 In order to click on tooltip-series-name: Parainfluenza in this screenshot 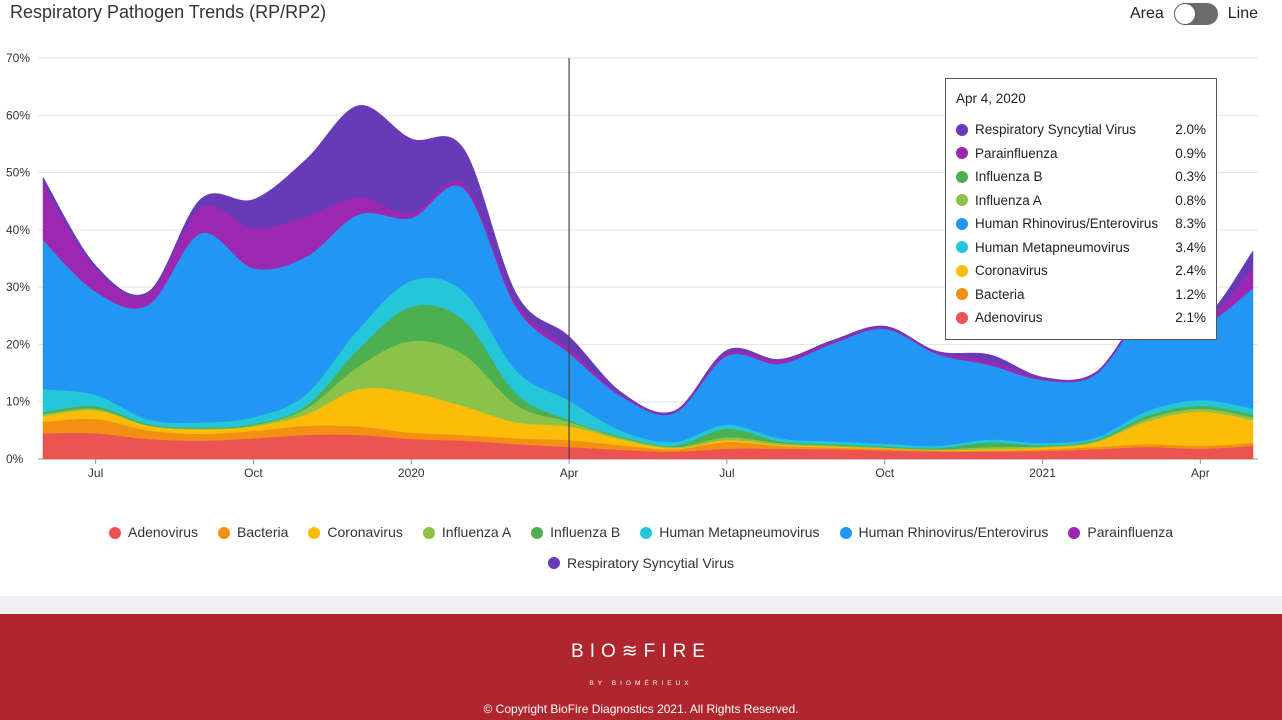, I will do `click(1016, 153)`.